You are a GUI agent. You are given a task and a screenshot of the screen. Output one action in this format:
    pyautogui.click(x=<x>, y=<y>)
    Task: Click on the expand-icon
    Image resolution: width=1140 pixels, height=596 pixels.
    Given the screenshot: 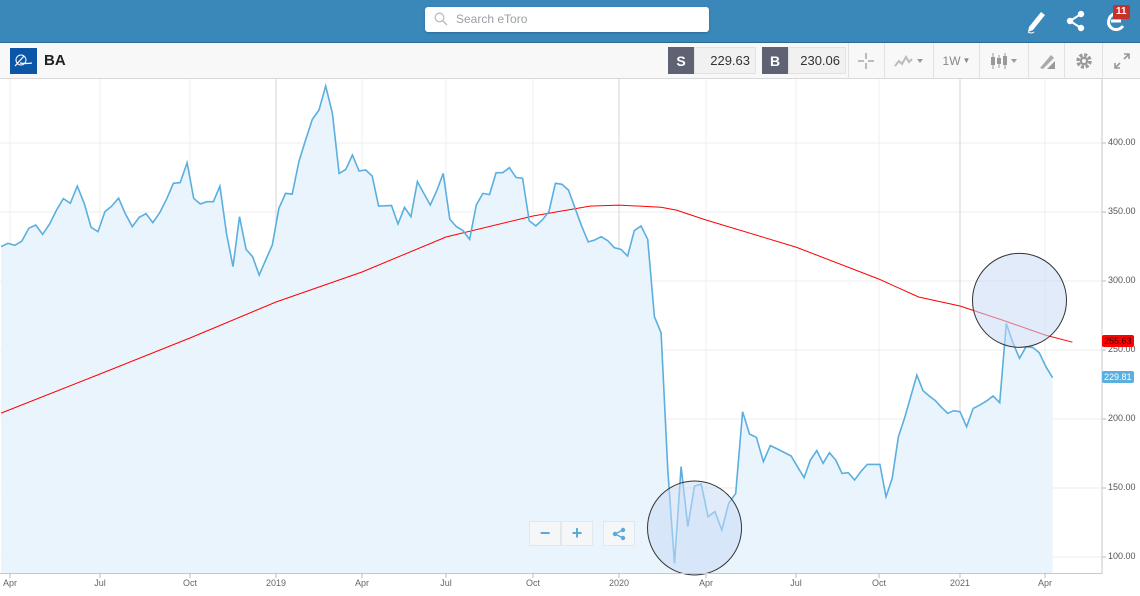 What is the action you would take?
    pyautogui.click(x=1122, y=60)
    